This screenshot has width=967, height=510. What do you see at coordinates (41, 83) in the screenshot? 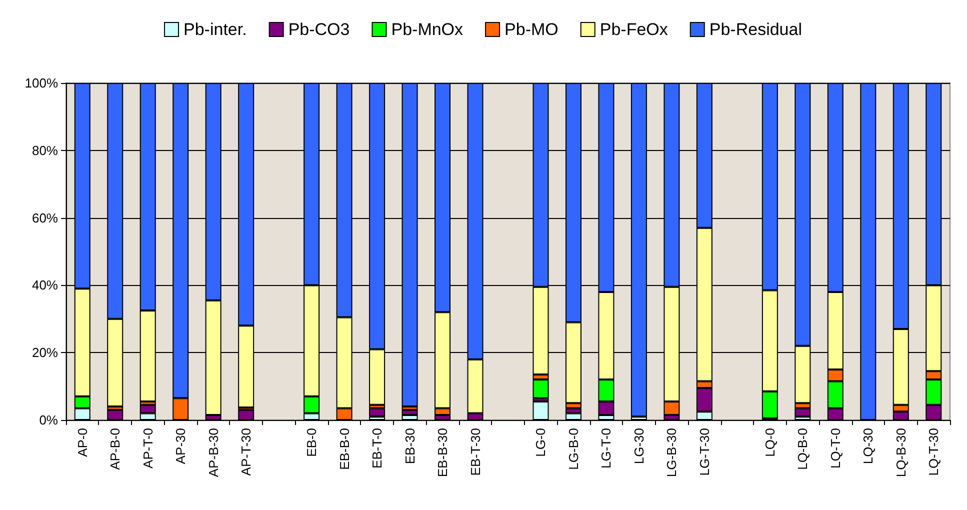
I see `y-tick-label: 100%` at bounding box center [41, 83].